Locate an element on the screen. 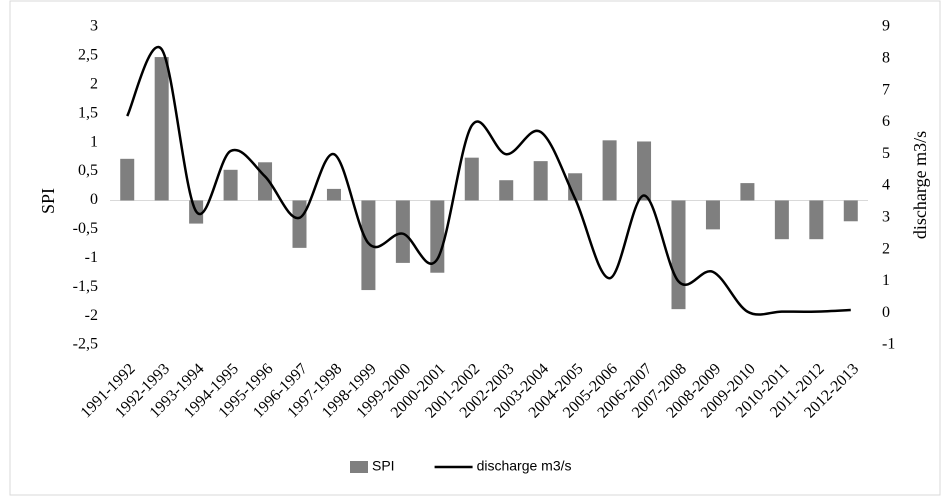 The height and width of the screenshot is (499, 943). y-tick-label: -0,5 is located at coordinates (85, 228).